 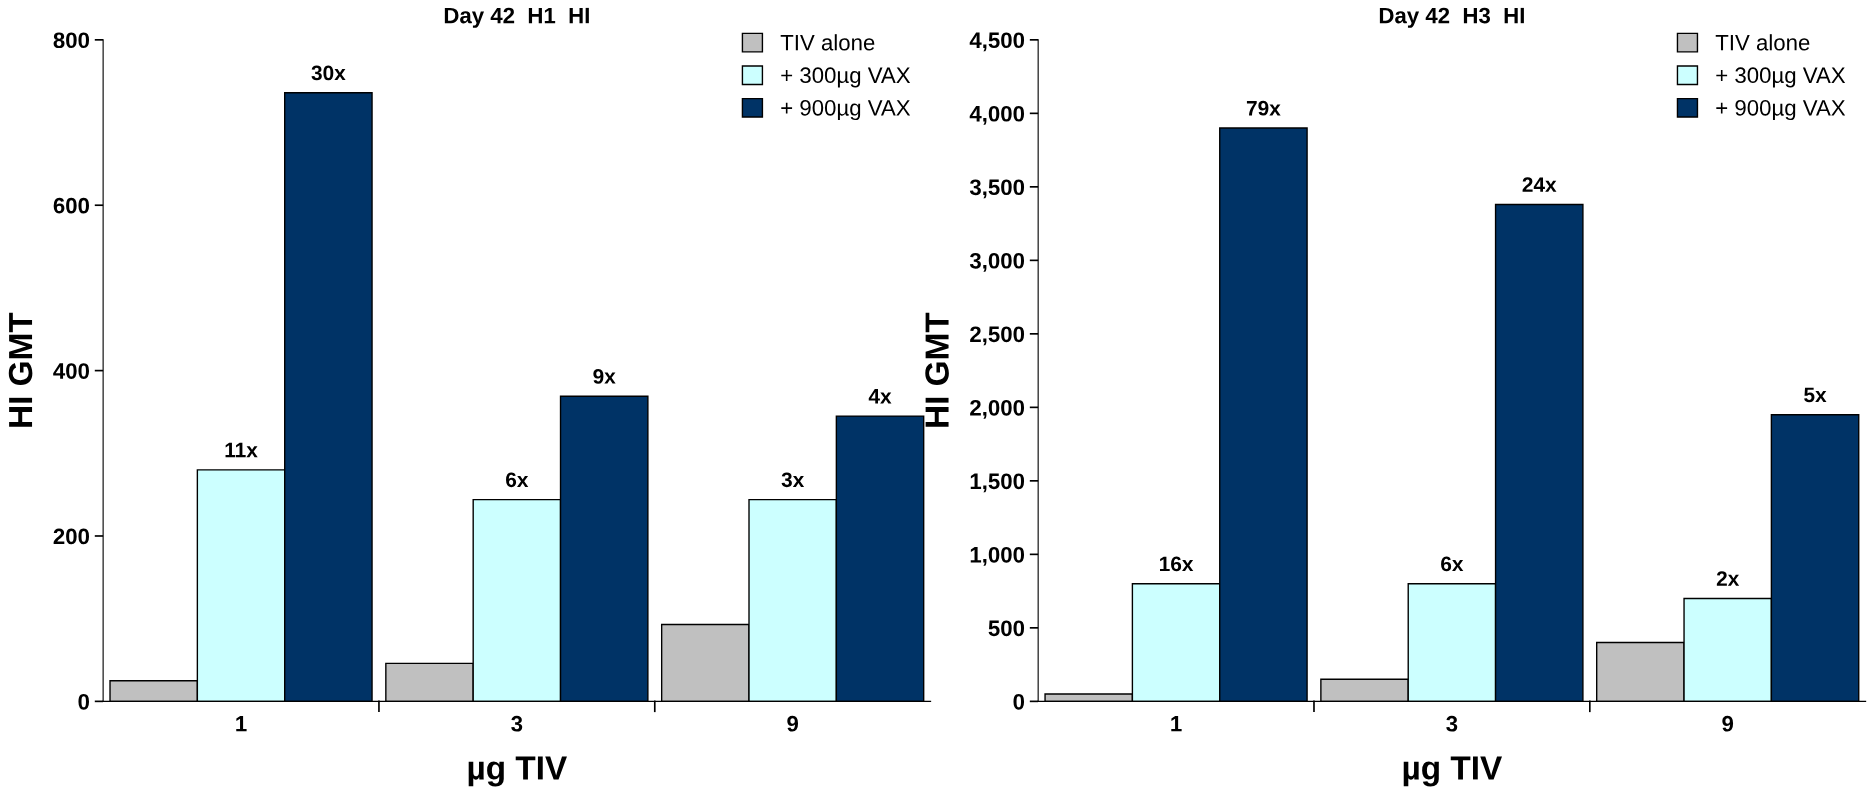 What do you see at coordinates (1539, 184) in the screenshot?
I see `annotation: 24x` at bounding box center [1539, 184].